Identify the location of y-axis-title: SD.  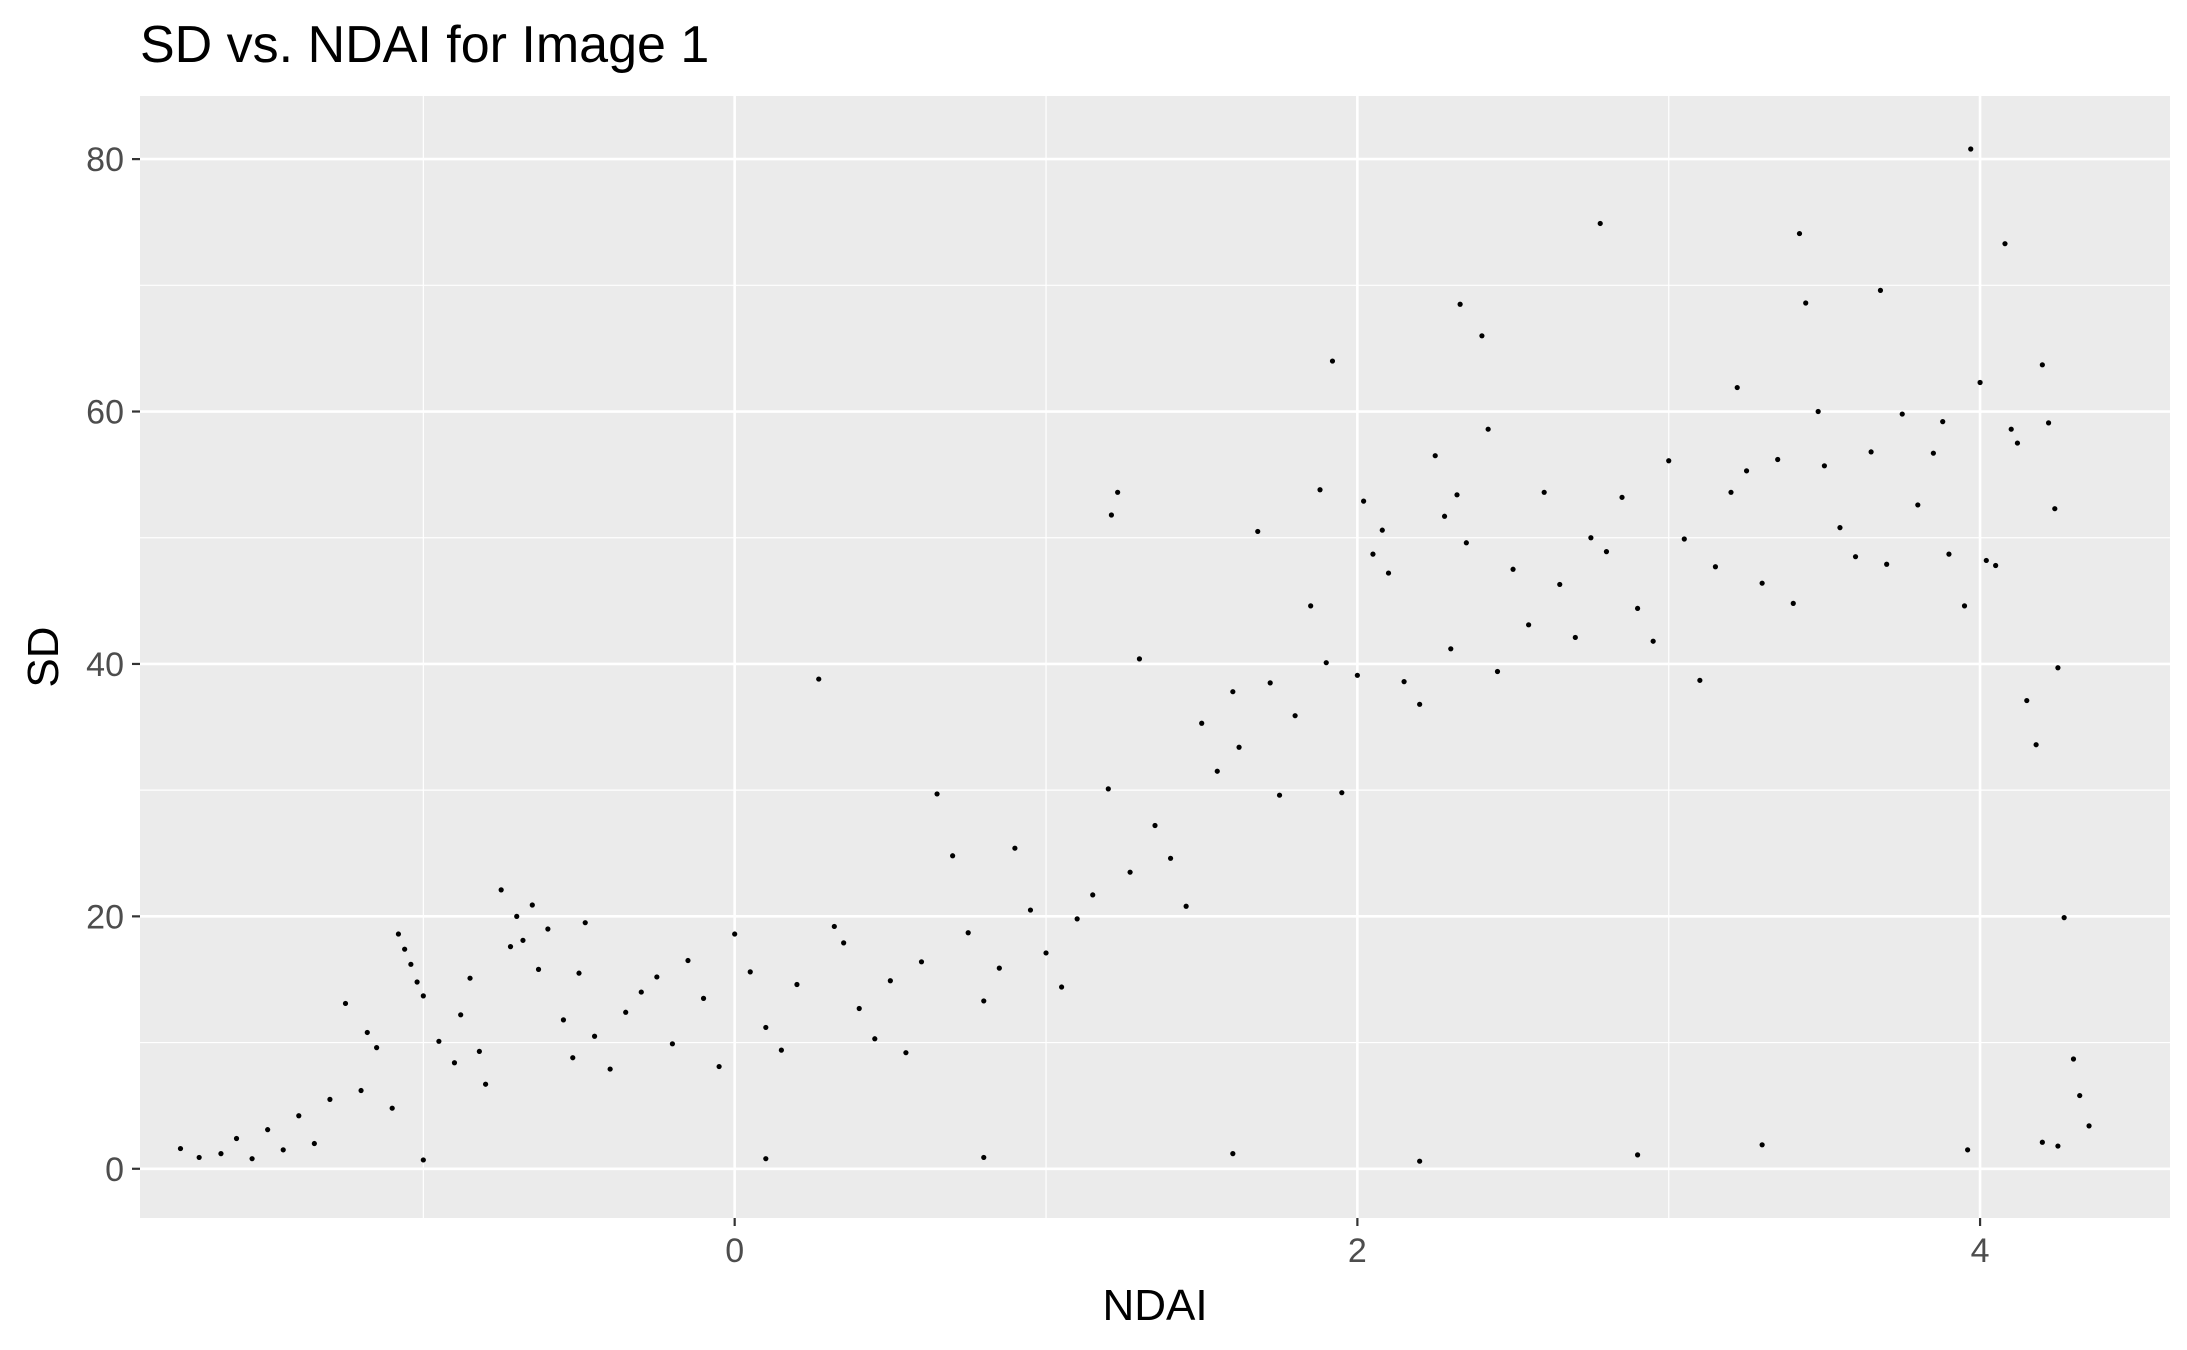
(43, 656).